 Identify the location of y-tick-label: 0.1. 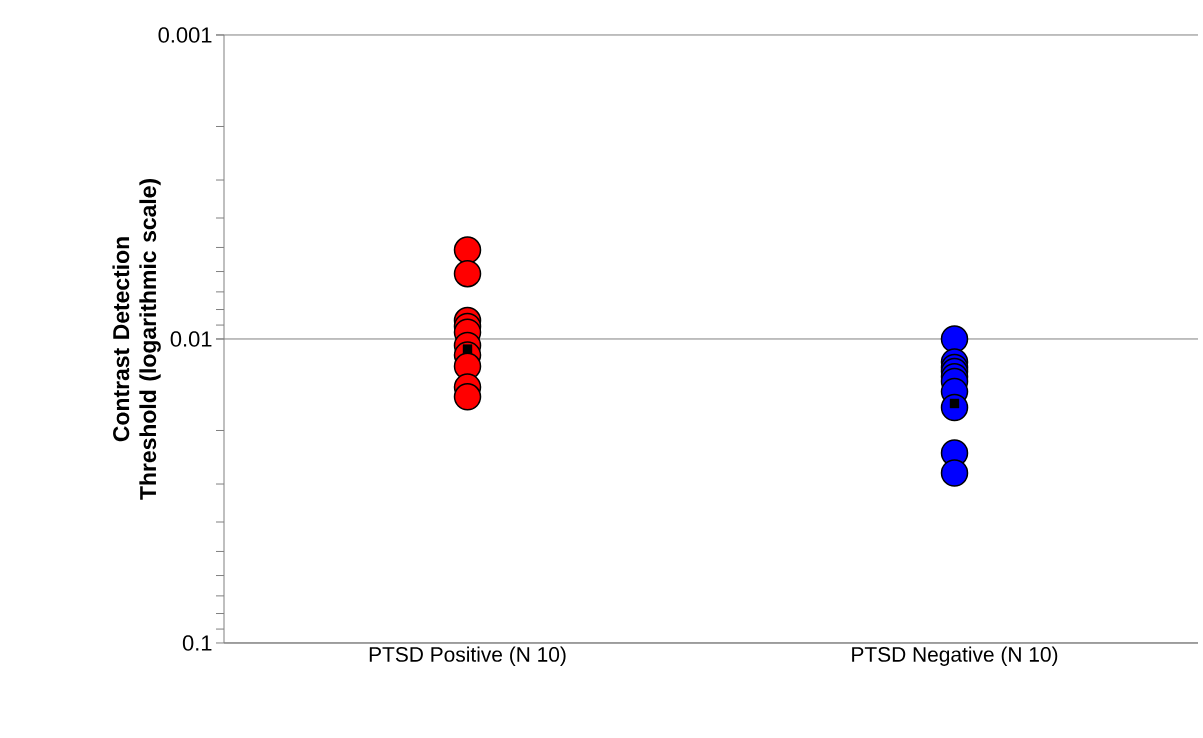
(197, 643).